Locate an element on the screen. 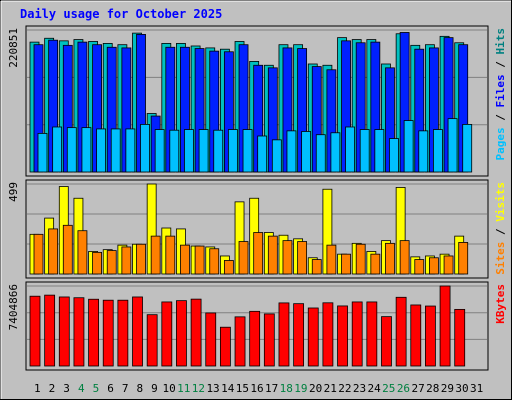  x-tick-label: 7 is located at coordinates (125, 388).